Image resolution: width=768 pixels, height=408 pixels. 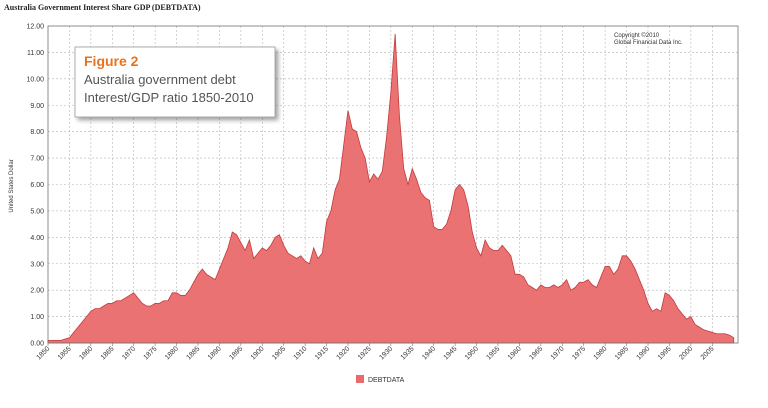 What do you see at coordinates (365, 353) in the screenshot?
I see `x-tick-label: 1925` at bounding box center [365, 353].